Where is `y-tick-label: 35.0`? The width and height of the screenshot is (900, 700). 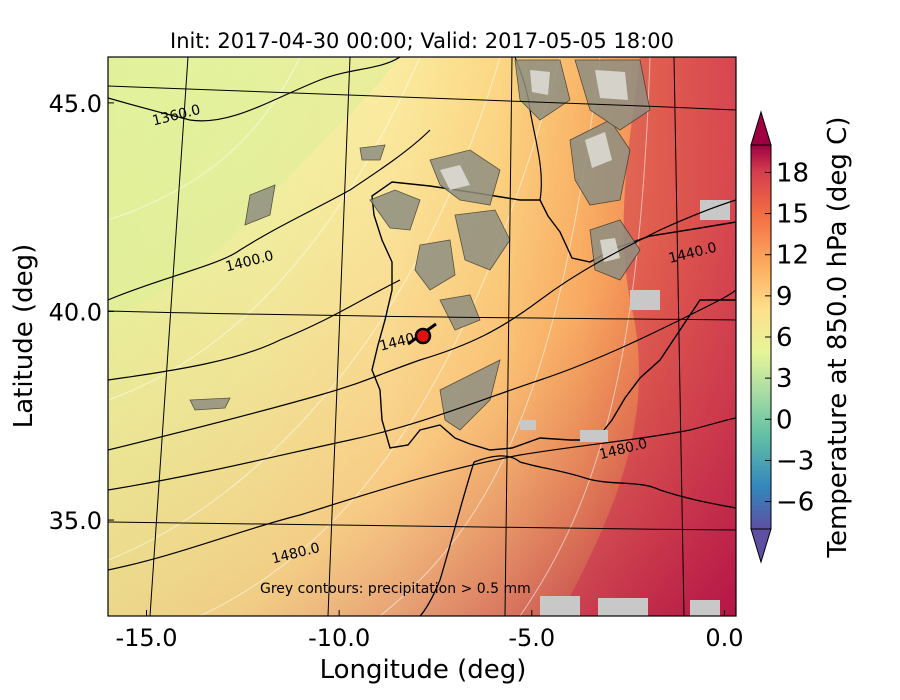
y-tick-label: 35.0 is located at coordinates (75, 521).